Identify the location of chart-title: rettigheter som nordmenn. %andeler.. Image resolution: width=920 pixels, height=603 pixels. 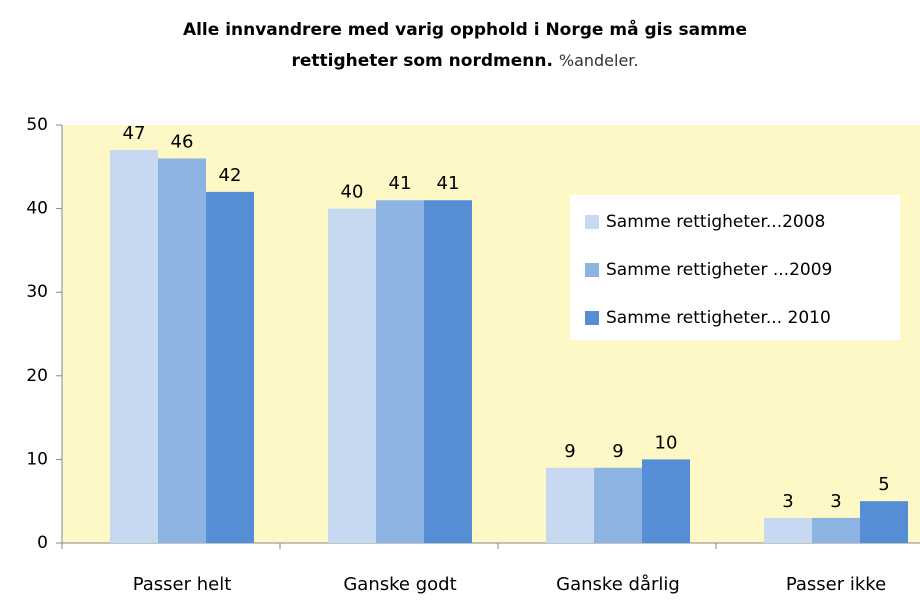
(465, 61).